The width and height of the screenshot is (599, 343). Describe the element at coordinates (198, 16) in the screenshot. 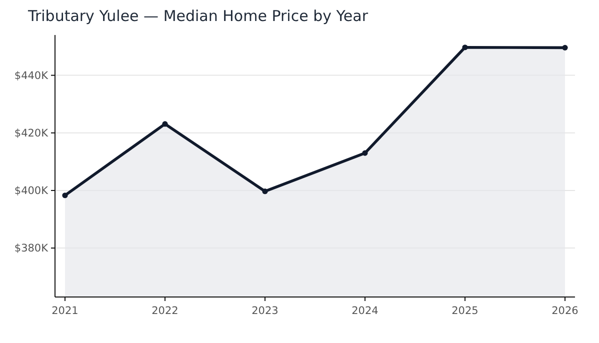

I see `chart-title: Tributary Yulee — Median Home Price by Year` at that location.